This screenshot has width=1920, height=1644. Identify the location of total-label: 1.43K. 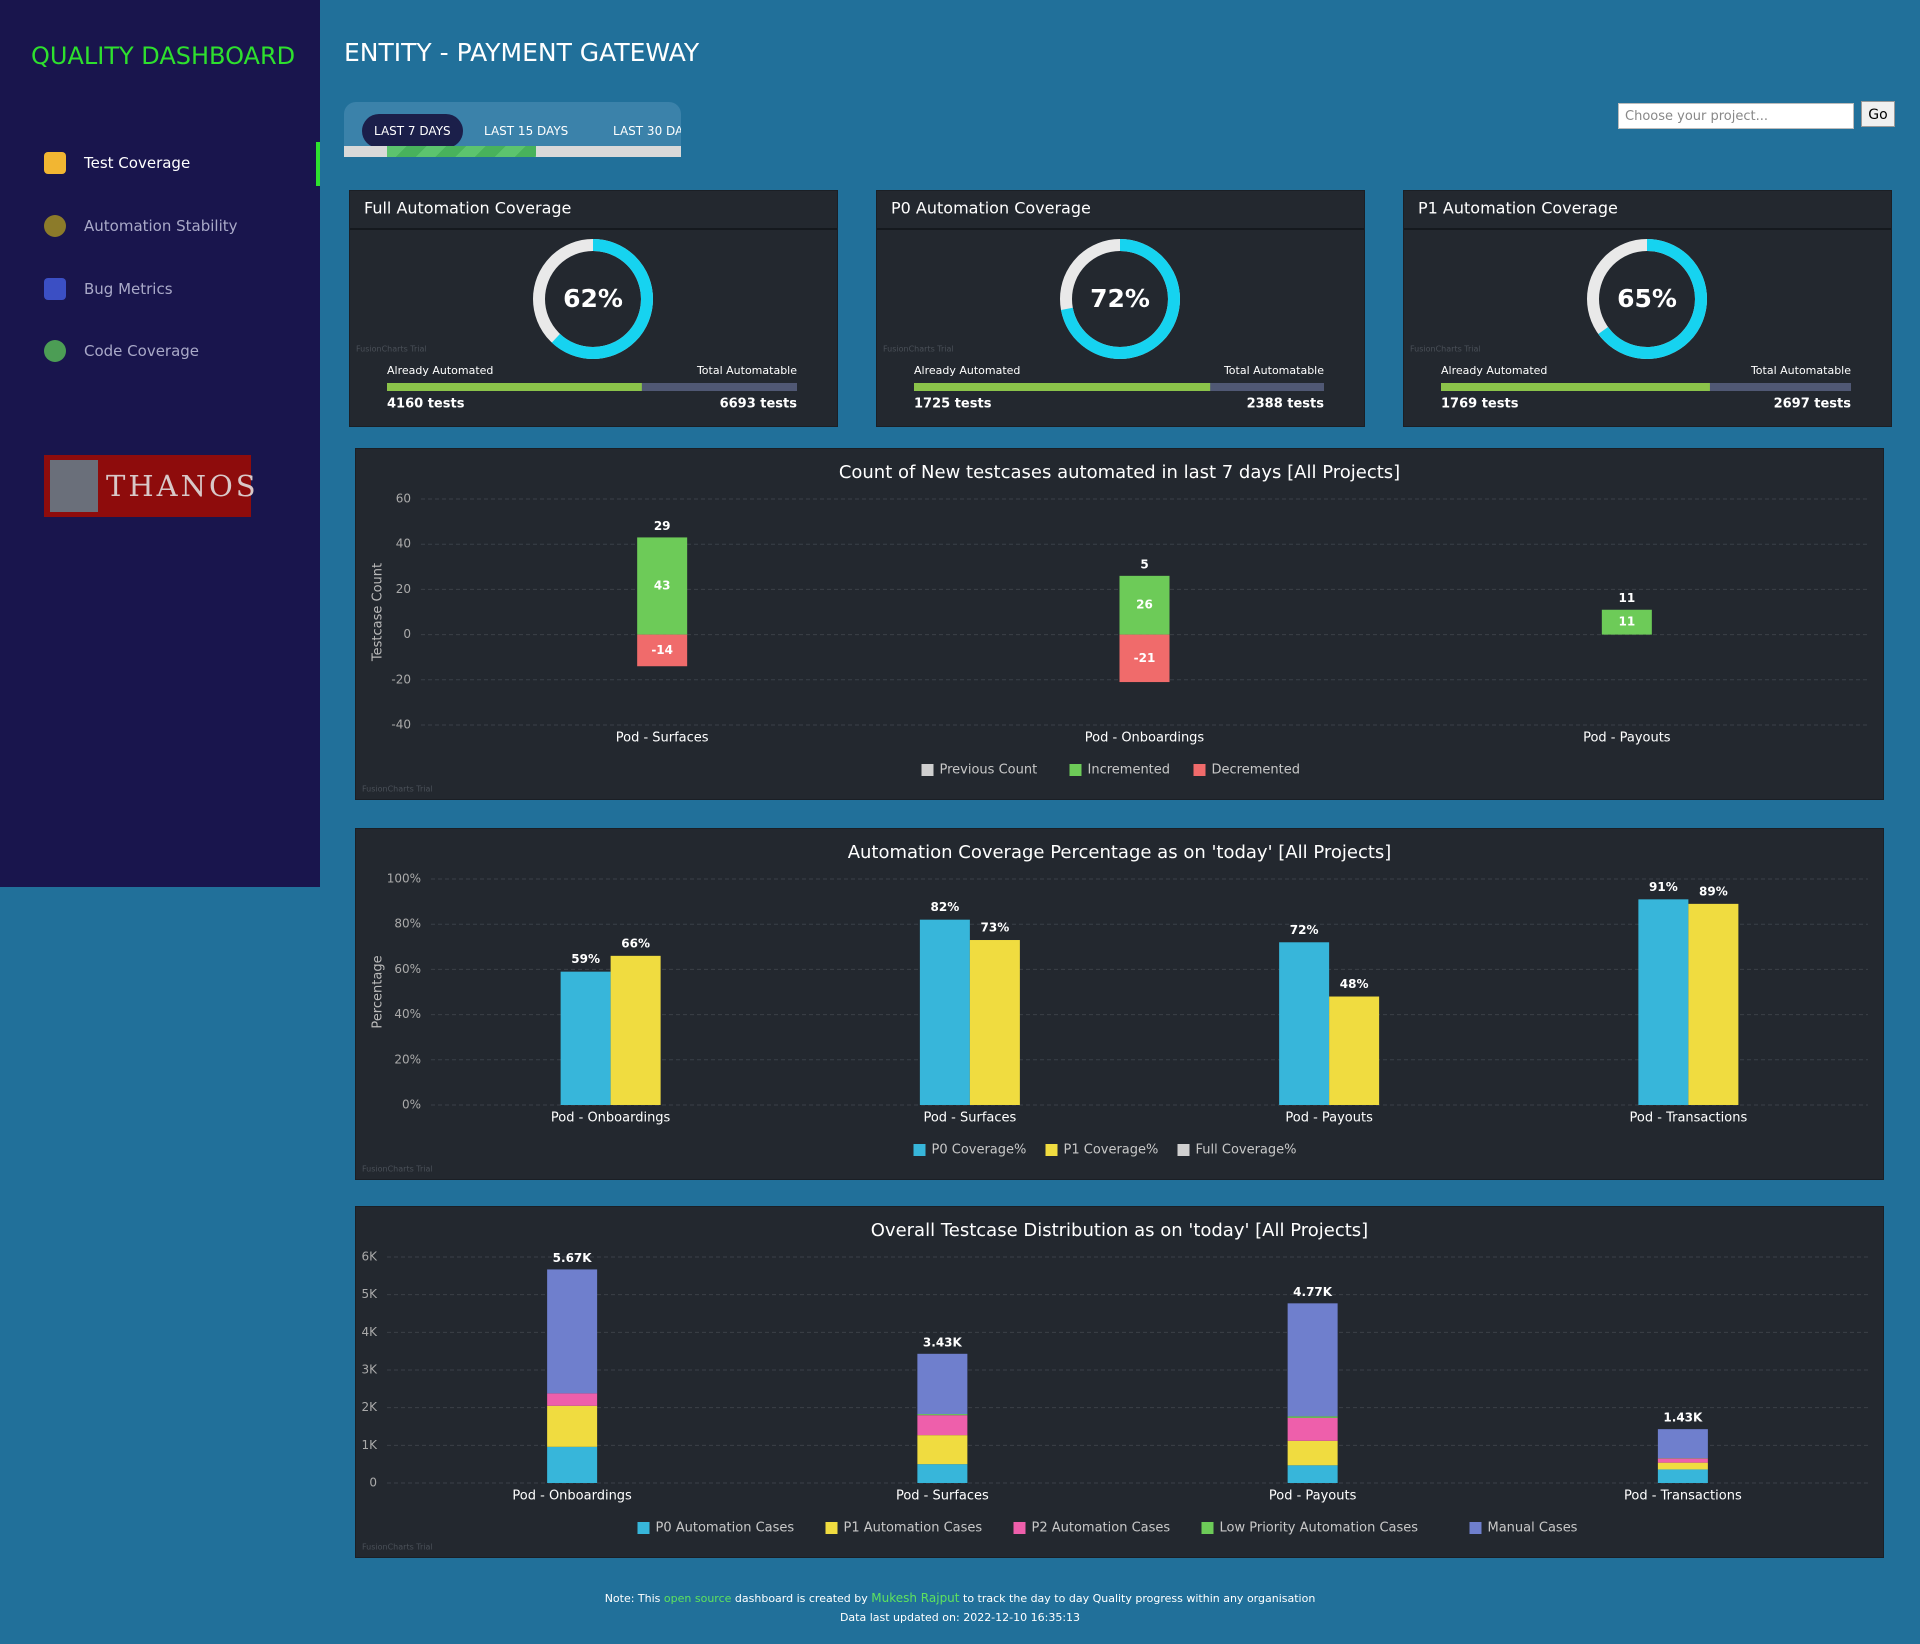
(1683, 1418).